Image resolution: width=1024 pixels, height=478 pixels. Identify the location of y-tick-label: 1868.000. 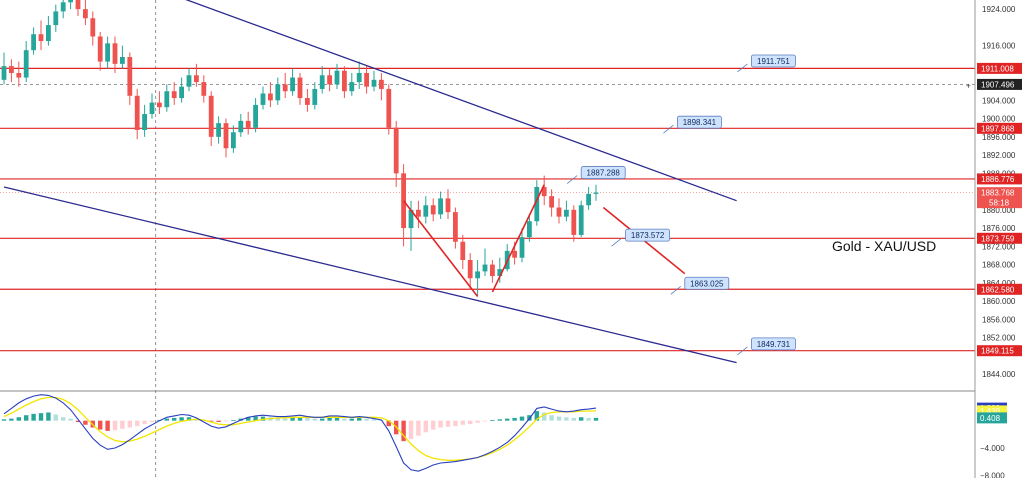
(999, 265).